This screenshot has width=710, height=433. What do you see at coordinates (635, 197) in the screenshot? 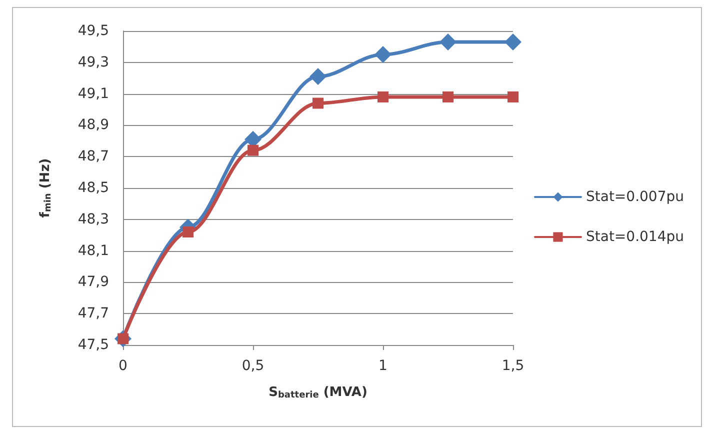
I see `legend-label: Stat=0.007pu` at bounding box center [635, 197].